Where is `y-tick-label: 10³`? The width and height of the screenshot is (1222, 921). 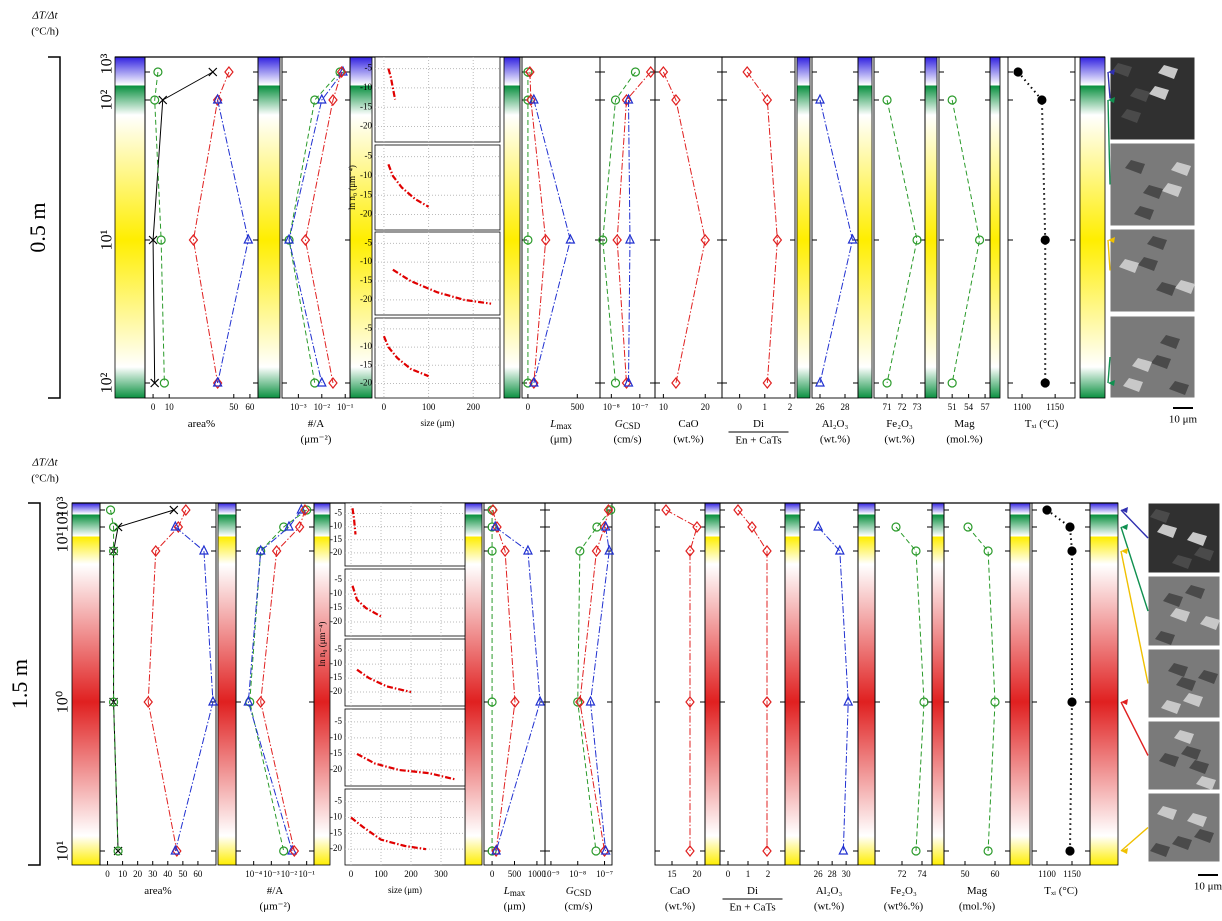 y-tick-label: 10³ is located at coordinates (63, 506).